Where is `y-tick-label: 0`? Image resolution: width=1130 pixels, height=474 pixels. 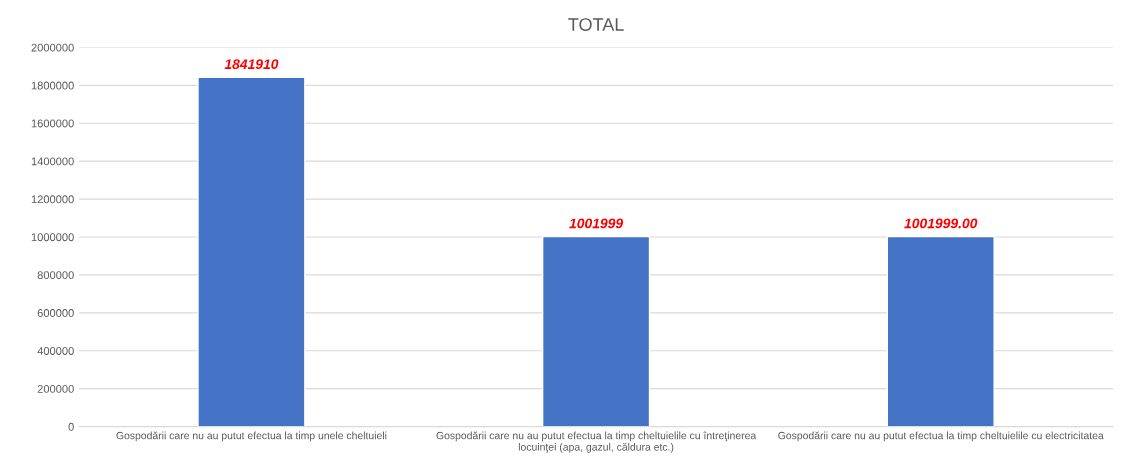 y-tick-label: 0 is located at coordinates (71, 426).